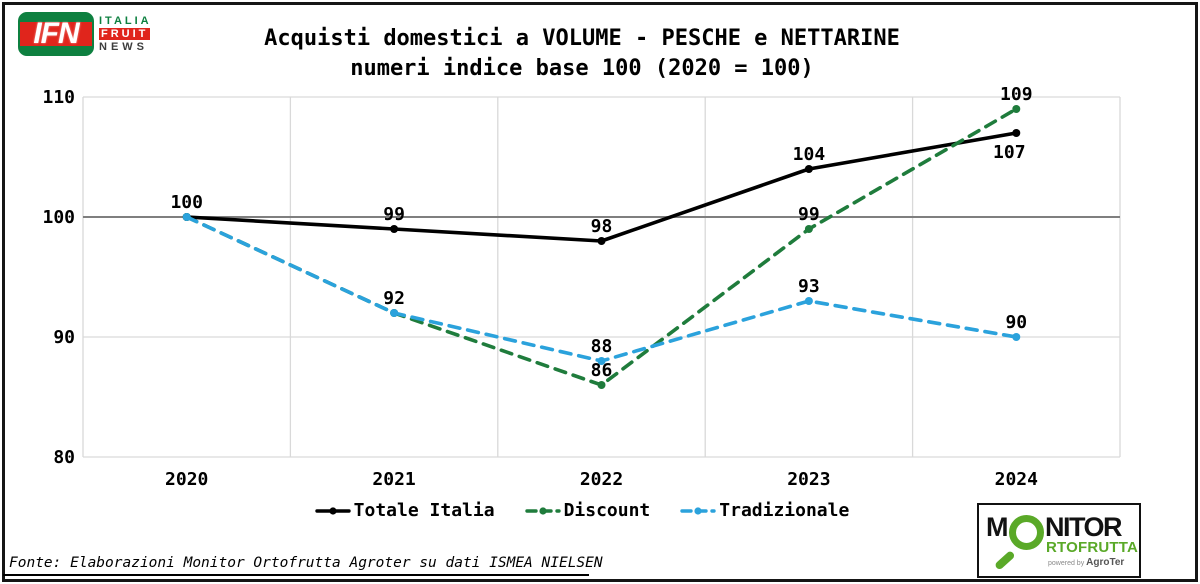 This screenshot has width=1200, height=584. Describe the element at coordinates (1105, 562) in the screenshot. I see `agroter-brand-text: AgroTer` at that location.